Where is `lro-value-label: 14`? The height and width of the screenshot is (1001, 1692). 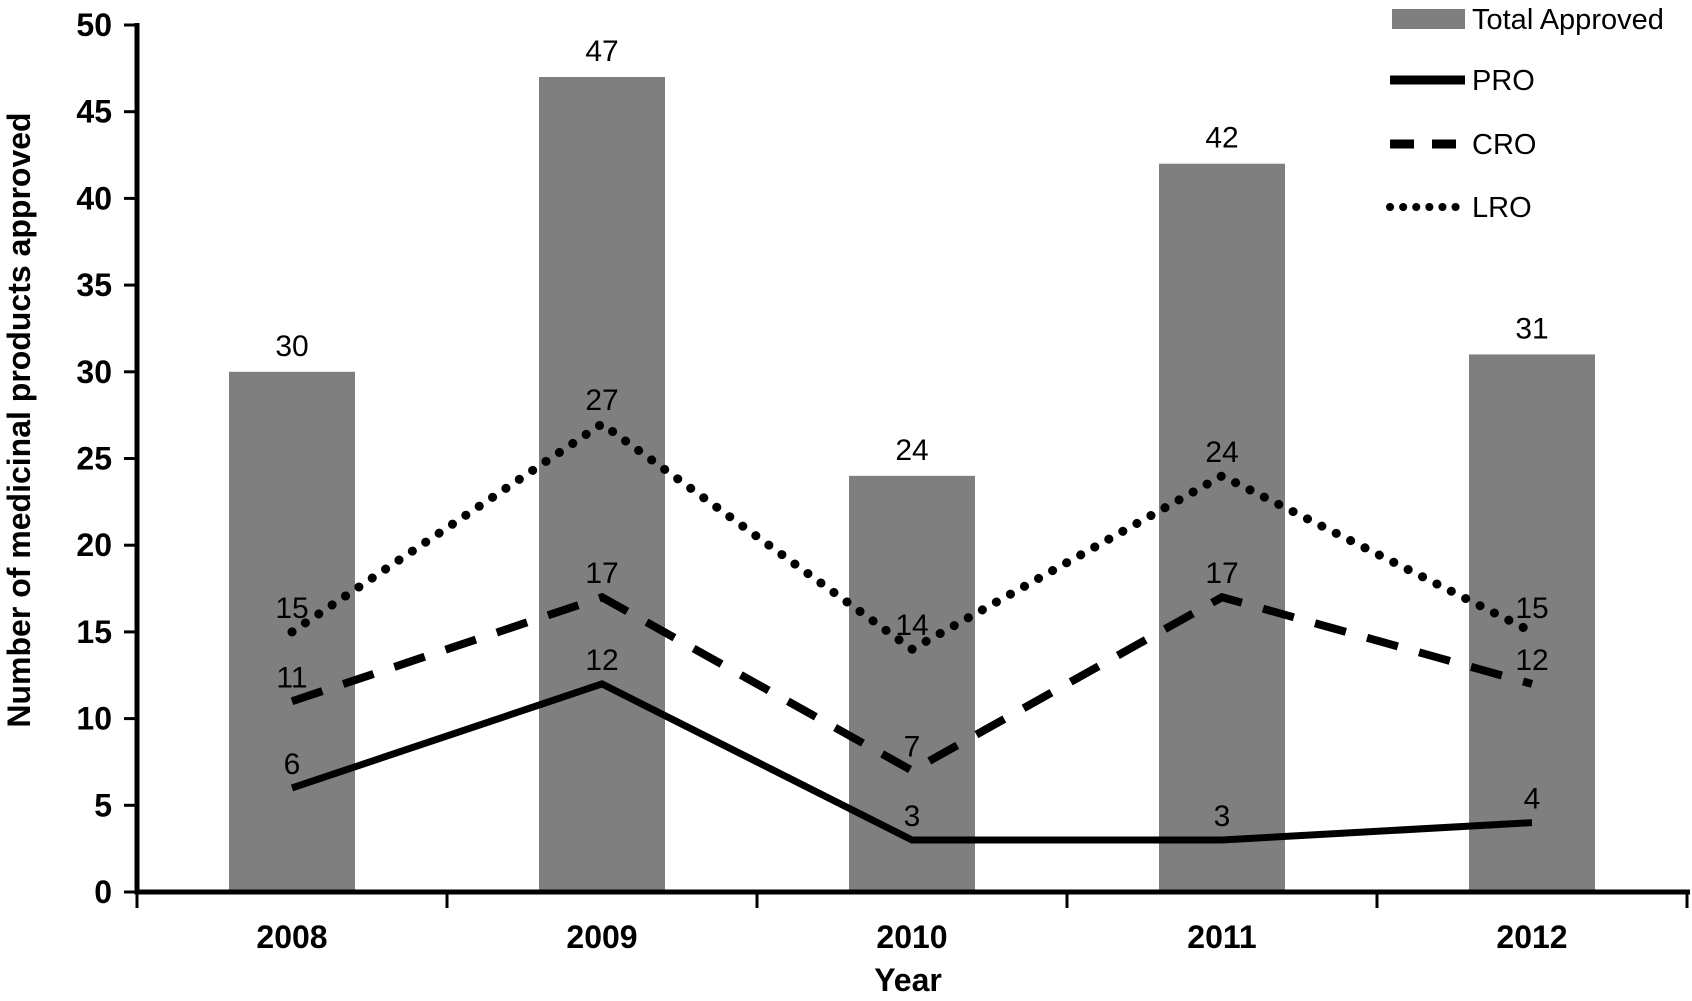
lro-value-label: 14 is located at coordinates (911, 625).